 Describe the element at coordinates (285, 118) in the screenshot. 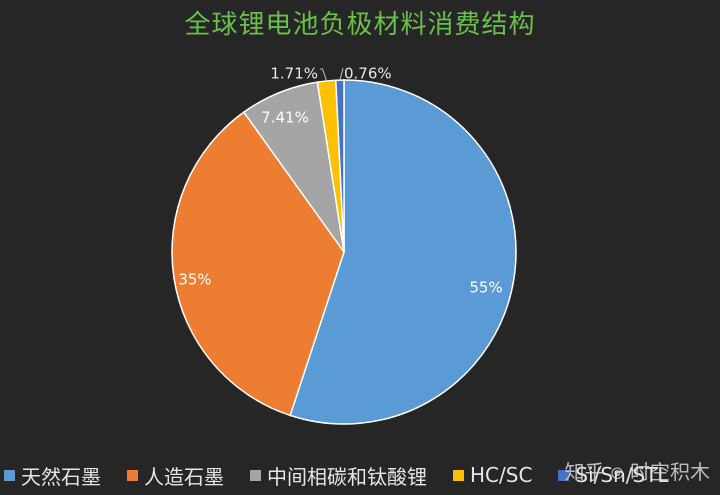

I see `data-label-mesophase-titanate: 7.41%` at that location.